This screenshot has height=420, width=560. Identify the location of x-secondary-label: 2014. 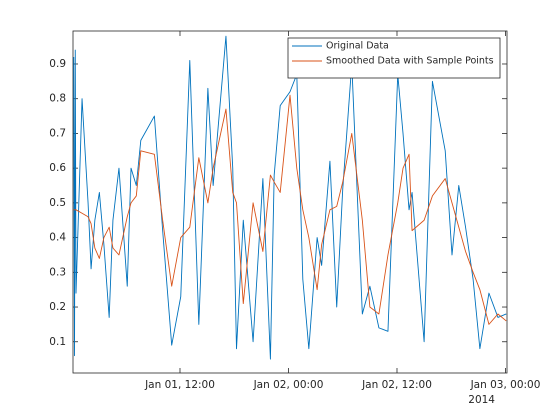
(481, 400).